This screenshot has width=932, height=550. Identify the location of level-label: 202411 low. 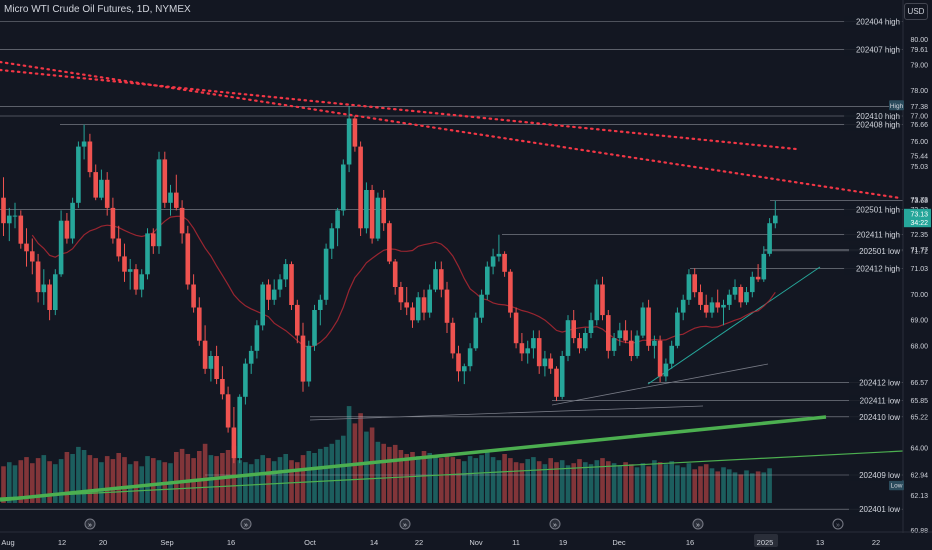
(880, 401).